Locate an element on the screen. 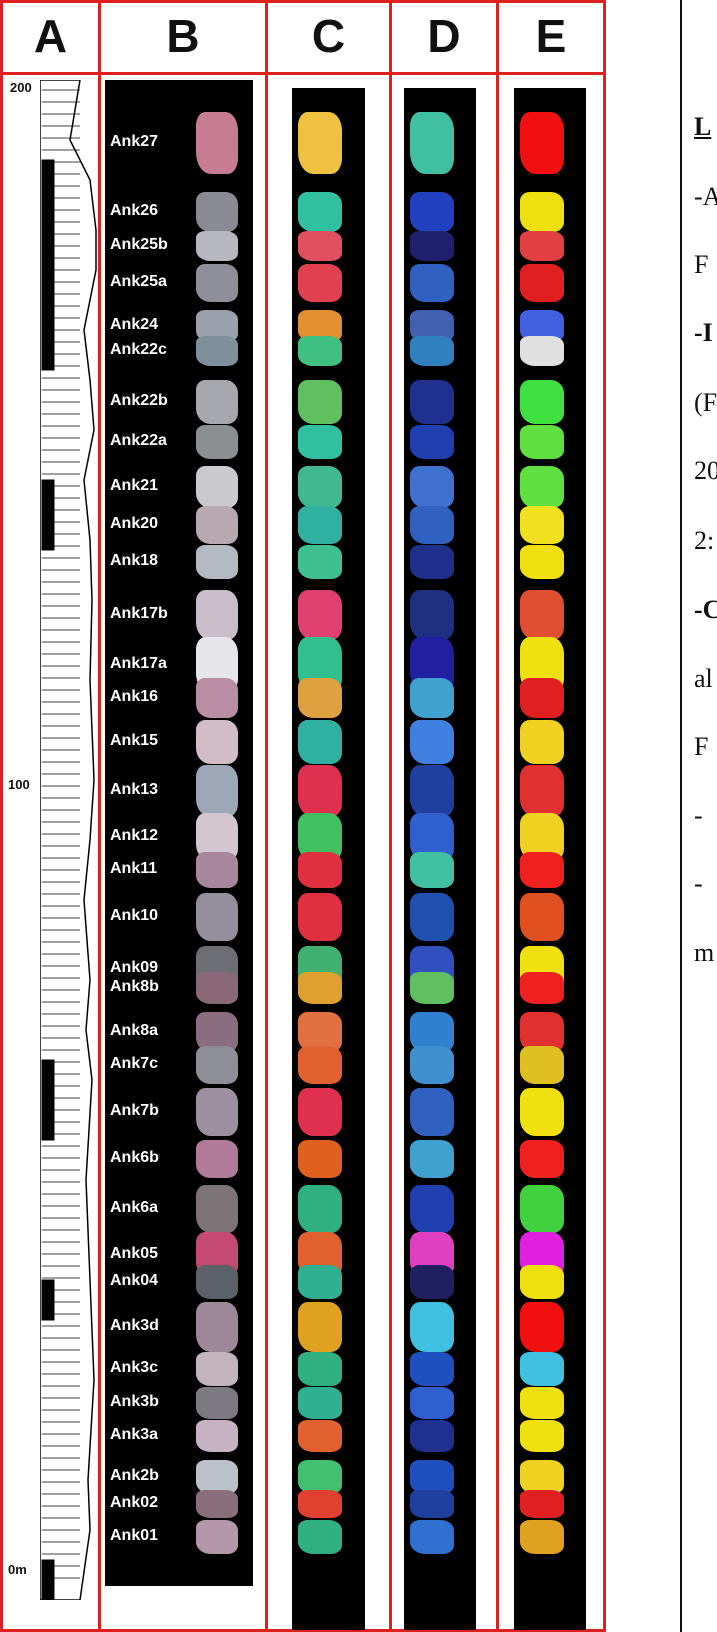  sample-photo-ank25a is located at coordinates (217, 283).